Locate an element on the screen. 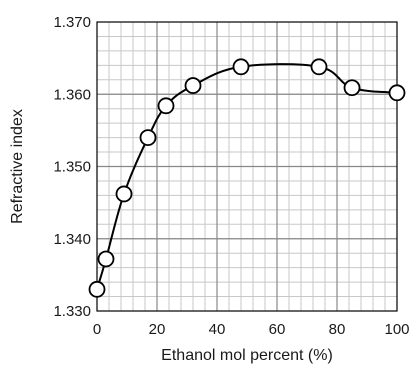  x-tick-label: 20 is located at coordinates (157, 329).